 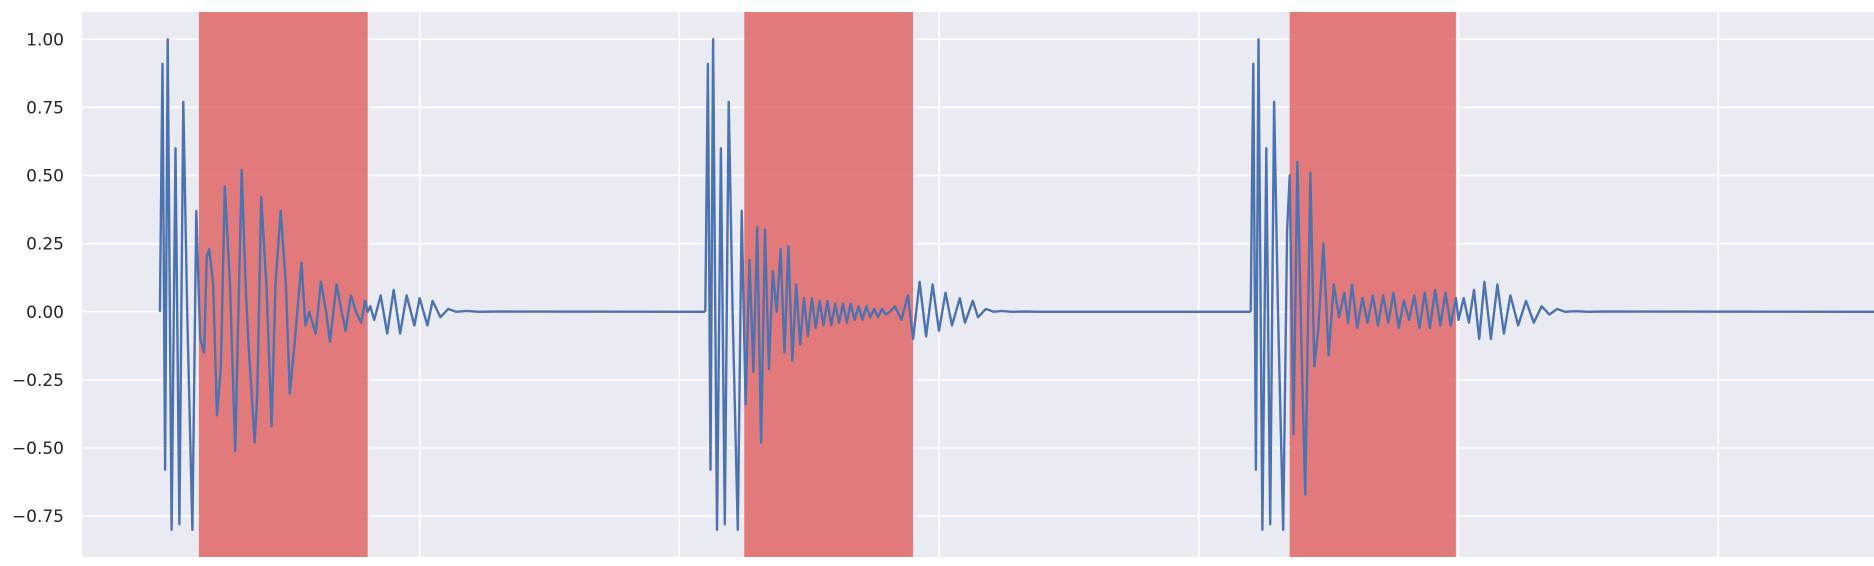 I want to click on y-tick-label-5: 0.50, so click(x=45, y=177).